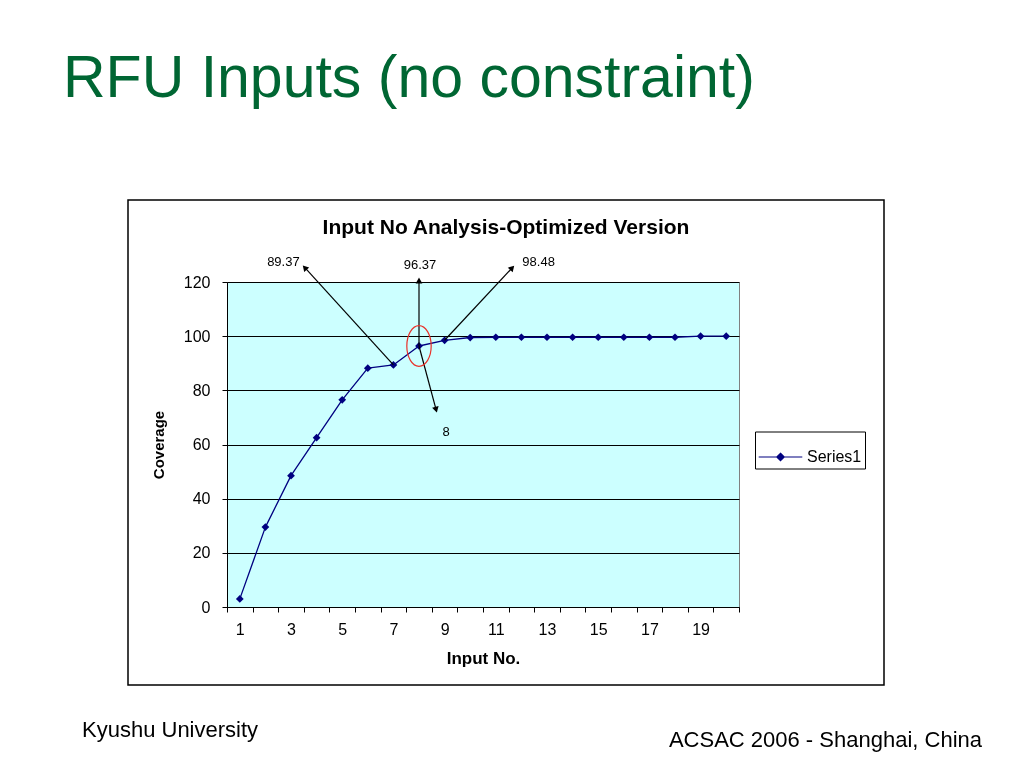 Image resolution: width=1024 pixels, height=768 pixels. Describe the element at coordinates (446, 431) in the screenshot. I see `annotation: 8` at that location.